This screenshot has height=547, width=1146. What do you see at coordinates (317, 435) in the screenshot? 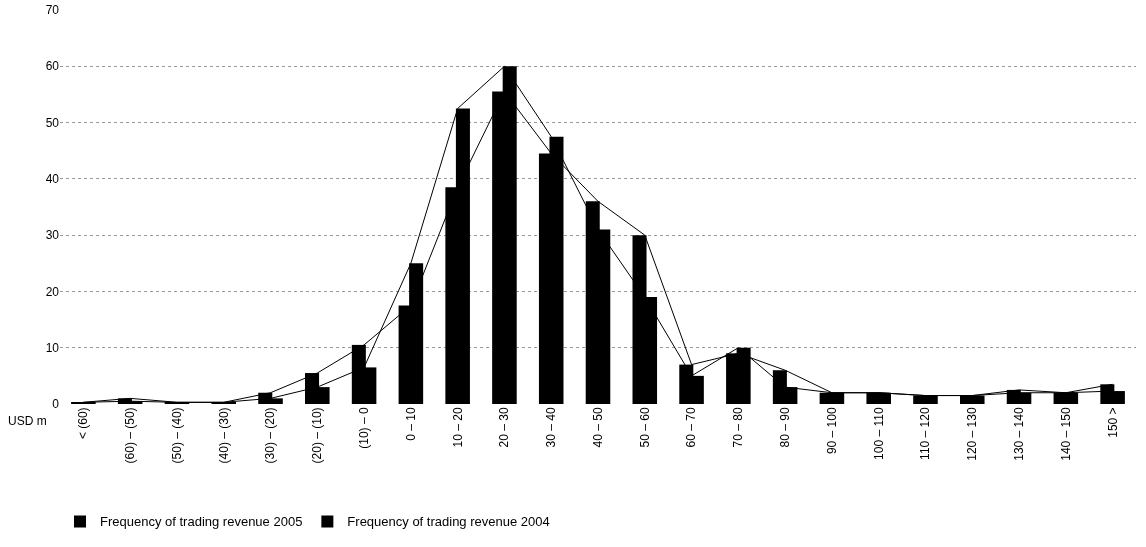
I see `x-tick-label: (20) – (10)` at bounding box center [317, 435].